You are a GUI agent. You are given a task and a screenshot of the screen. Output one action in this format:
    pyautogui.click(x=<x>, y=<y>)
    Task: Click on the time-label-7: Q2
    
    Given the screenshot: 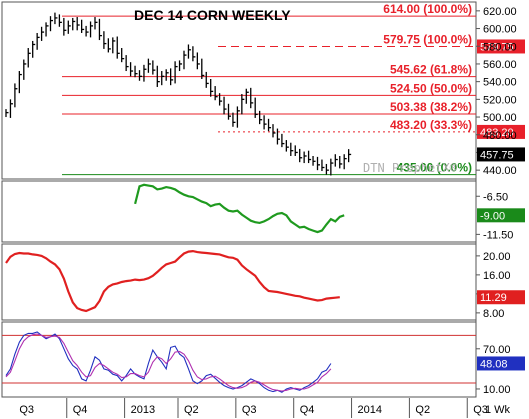 What is the action you would take?
    pyautogui.click(x=422, y=410)
    